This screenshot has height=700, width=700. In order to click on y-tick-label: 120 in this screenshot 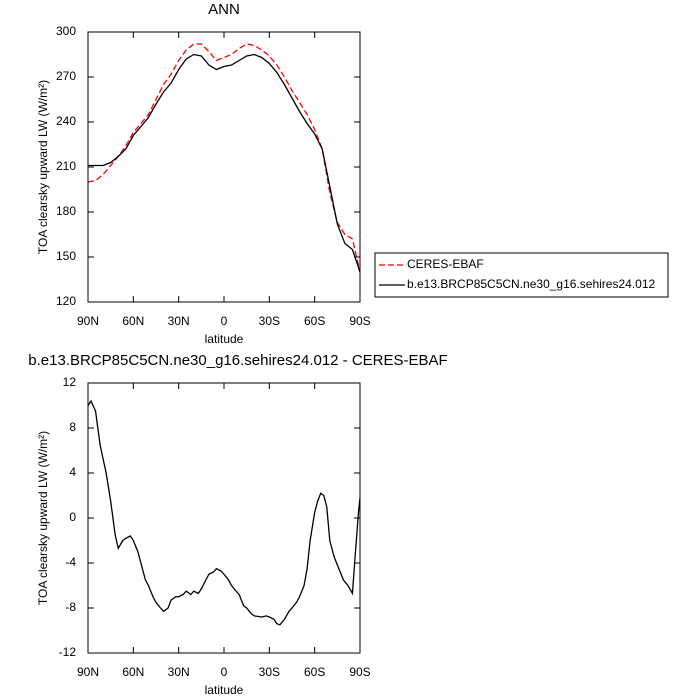, I will do `click(66, 301)`.